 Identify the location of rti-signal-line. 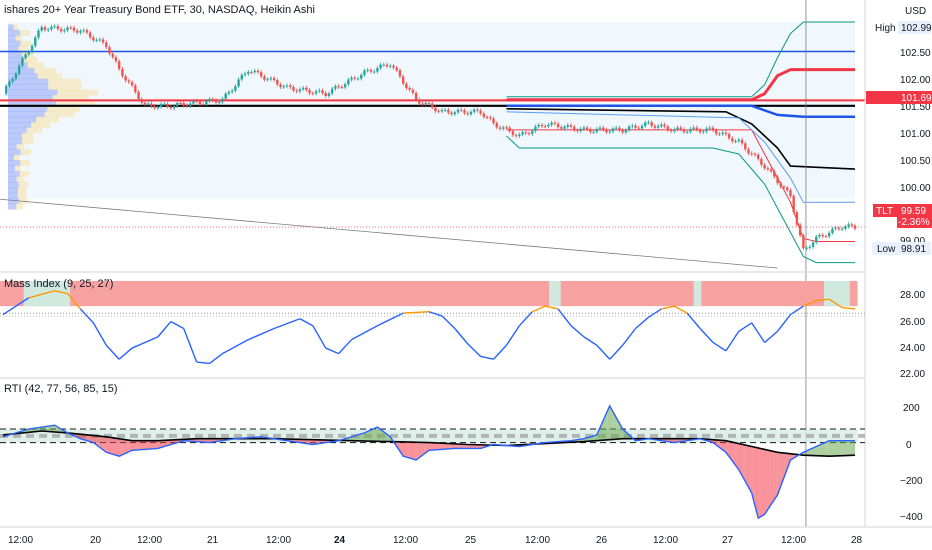
(429, 444).